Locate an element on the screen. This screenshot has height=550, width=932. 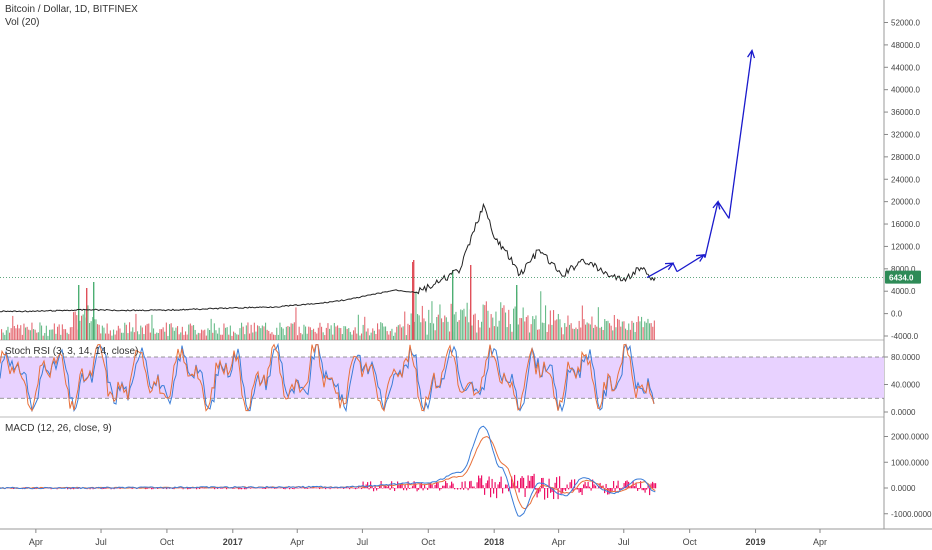
x-tick-label: 2019 is located at coordinates (756, 542).